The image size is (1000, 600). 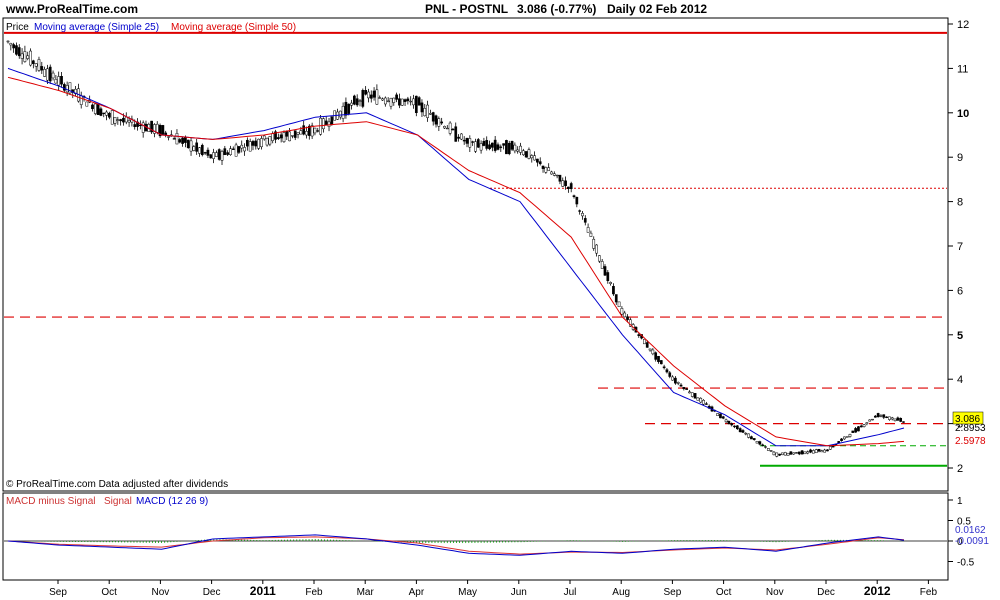 What do you see at coordinates (968, 418) in the screenshot?
I see `last-price-tag-bg` at bounding box center [968, 418].